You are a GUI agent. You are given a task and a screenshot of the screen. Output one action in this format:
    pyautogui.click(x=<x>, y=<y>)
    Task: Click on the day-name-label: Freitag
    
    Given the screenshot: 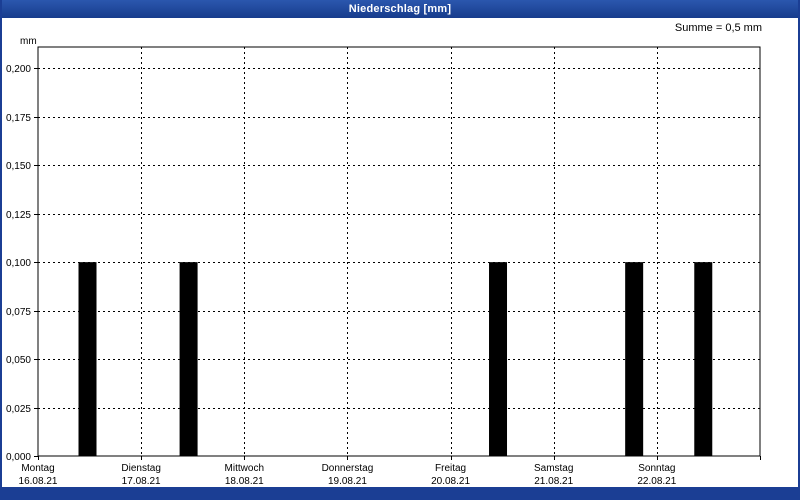 What is the action you would take?
    pyautogui.click(x=450, y=468)
    